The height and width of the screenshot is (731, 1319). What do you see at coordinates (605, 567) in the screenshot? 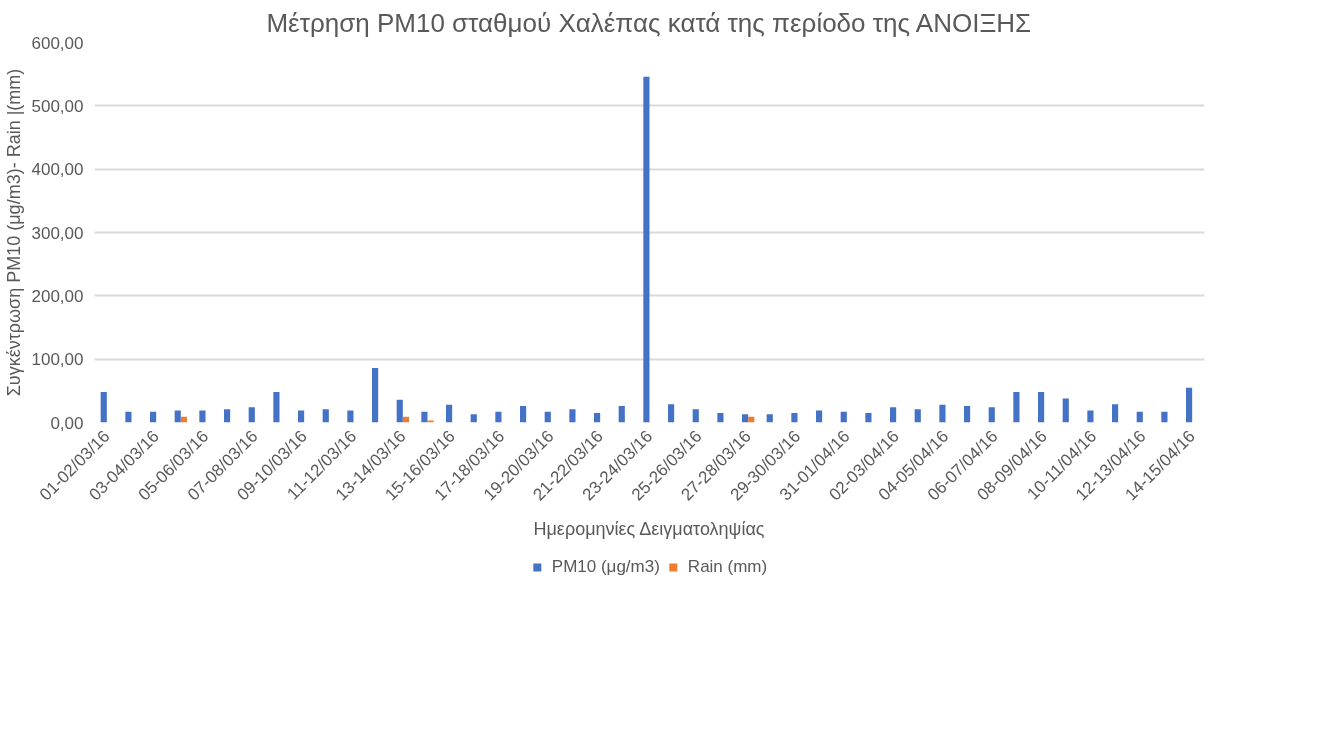
I see `legend-label: PM10 (μg/m3)` at bounding box center [605, 567].